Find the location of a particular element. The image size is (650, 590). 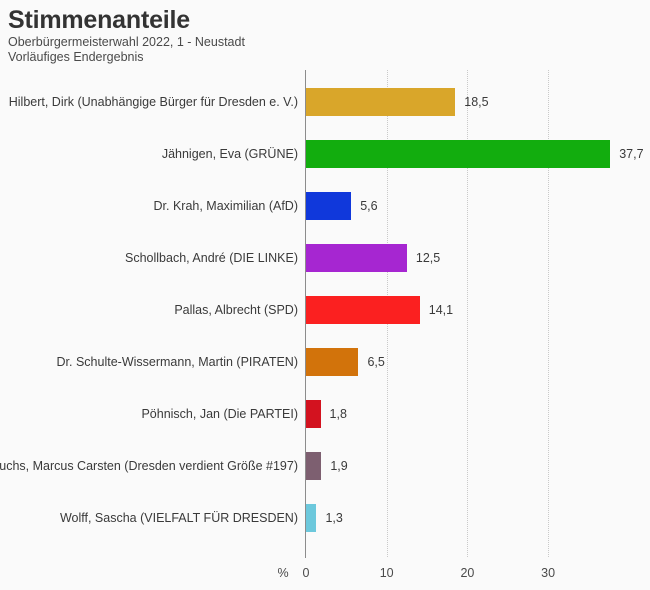

bar-row: Dr. Krah, Maximilian (AfD) 5,6 is located at coordinates (325, 206).